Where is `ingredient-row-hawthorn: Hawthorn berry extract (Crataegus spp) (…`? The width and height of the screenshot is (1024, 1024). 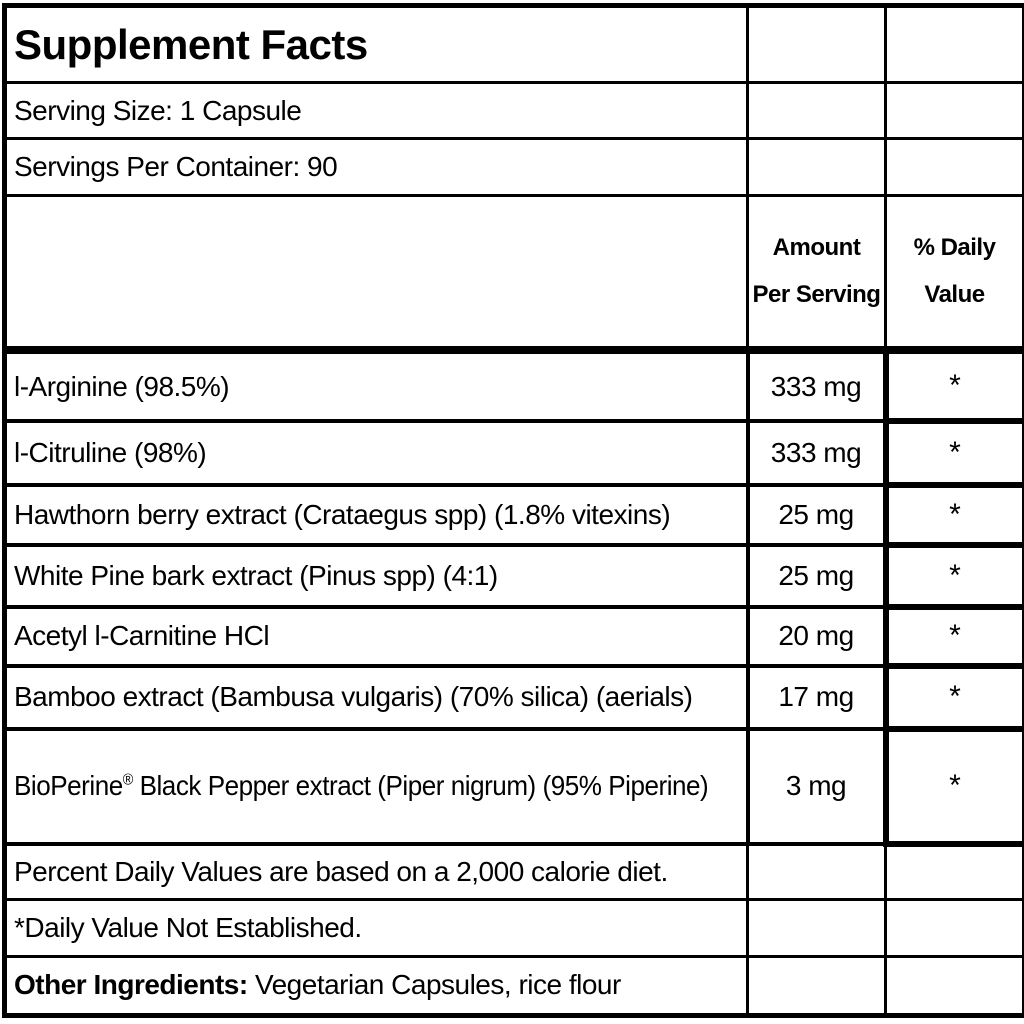 ingredient-row-hawthorn: Hawthorn berry extract (Crataegus spp) (… is located at coordinates (513, 515).